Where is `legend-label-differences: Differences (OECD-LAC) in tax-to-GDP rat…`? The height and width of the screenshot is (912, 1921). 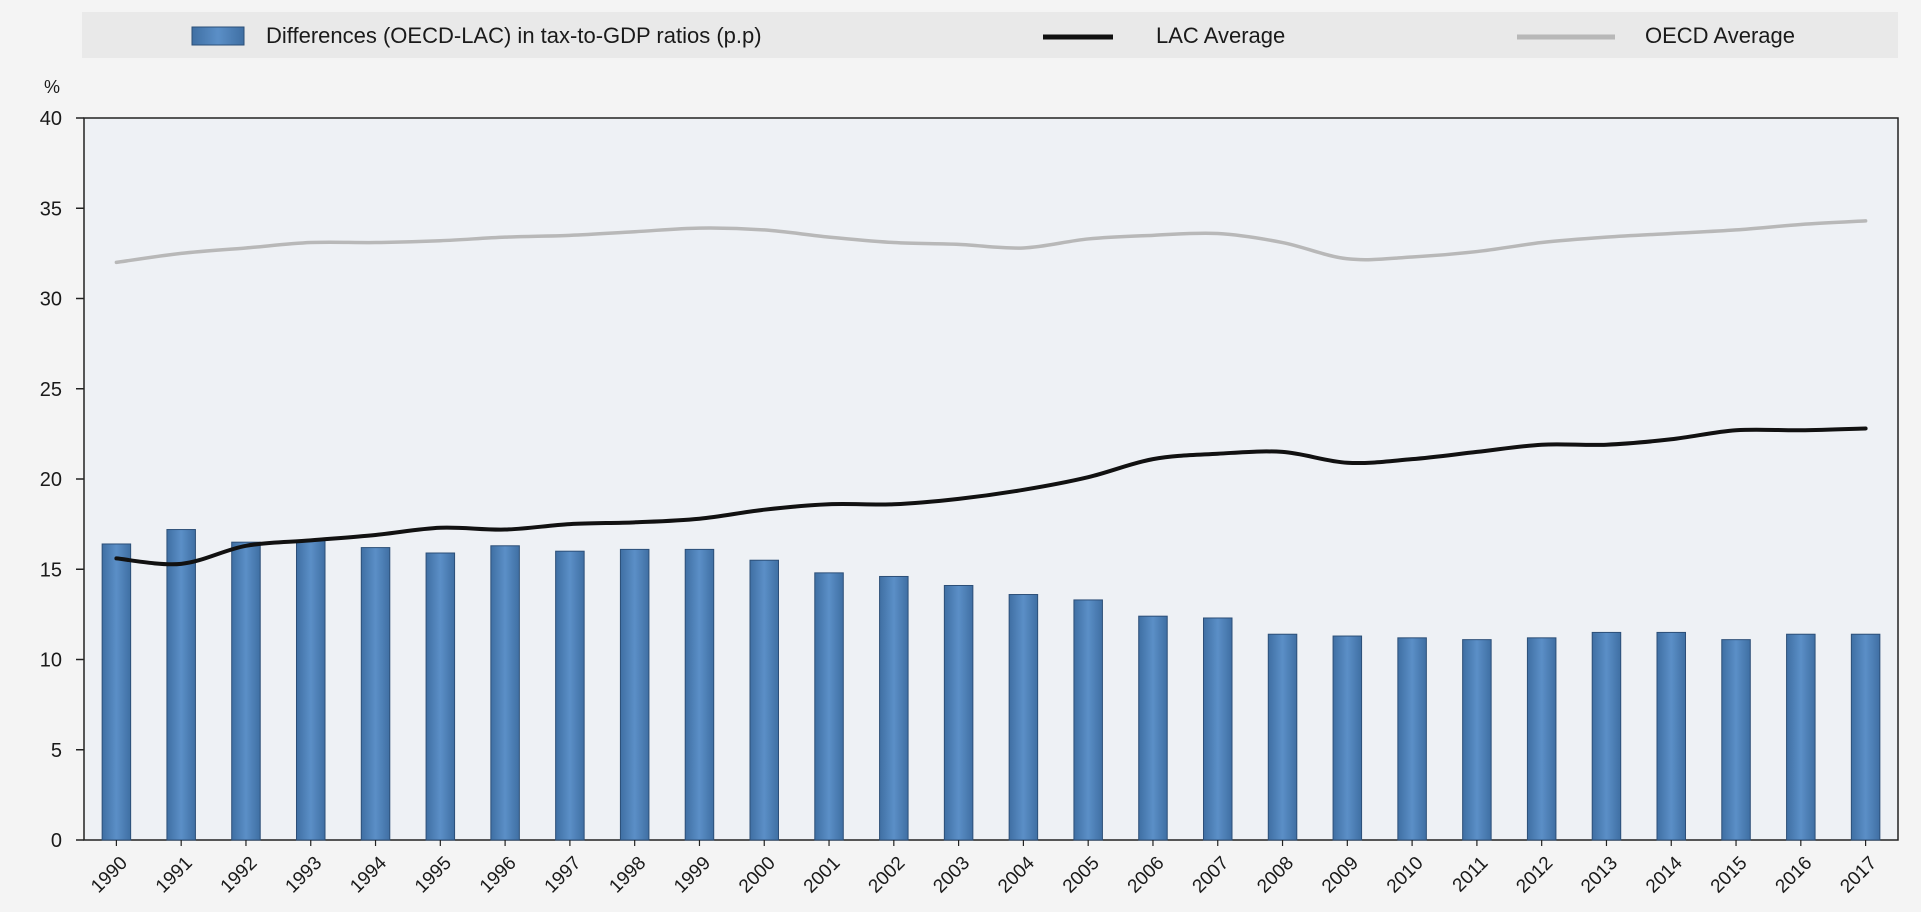 legend-label-differences: Differences (OECD-LAC) in tax-to-GDP rat… is located at coordinates (514, 35).